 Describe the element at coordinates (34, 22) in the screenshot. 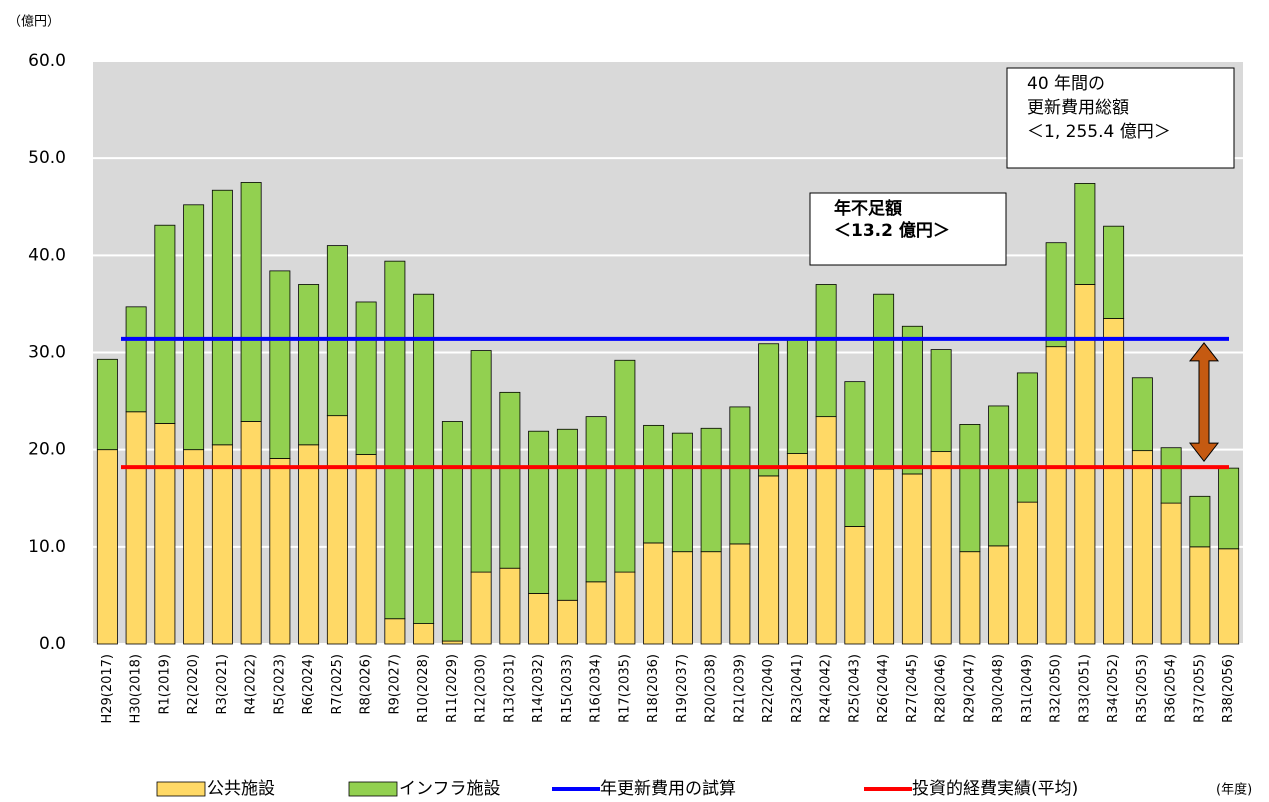

I see `y-unit-label: （億円）` at that location.